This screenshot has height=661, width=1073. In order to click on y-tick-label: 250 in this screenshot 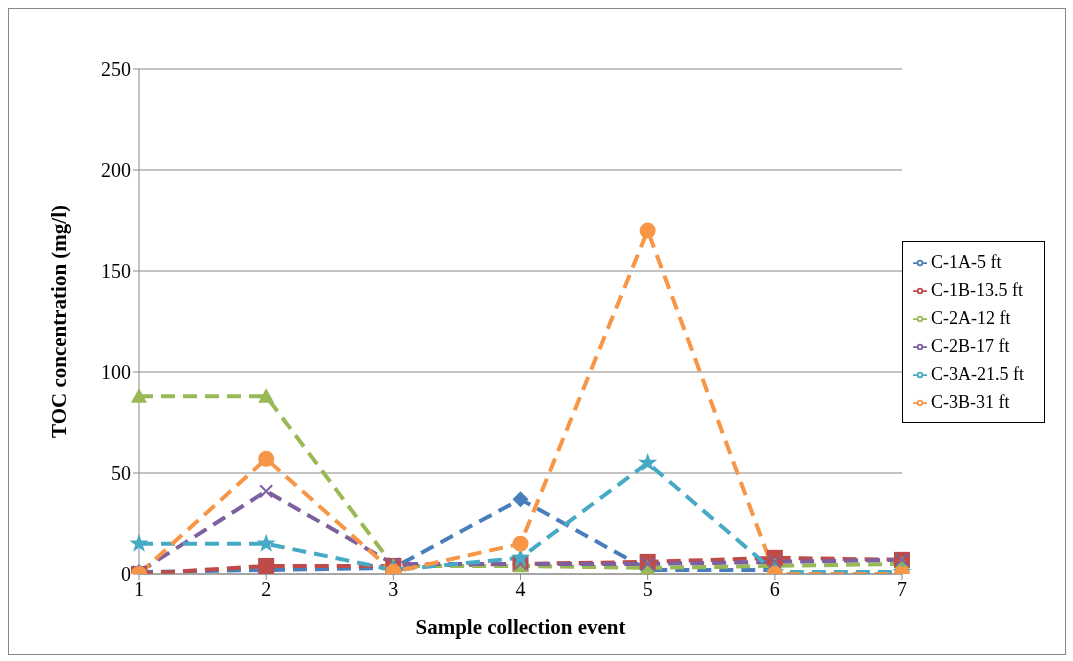, I will do `click(116, 69)`.